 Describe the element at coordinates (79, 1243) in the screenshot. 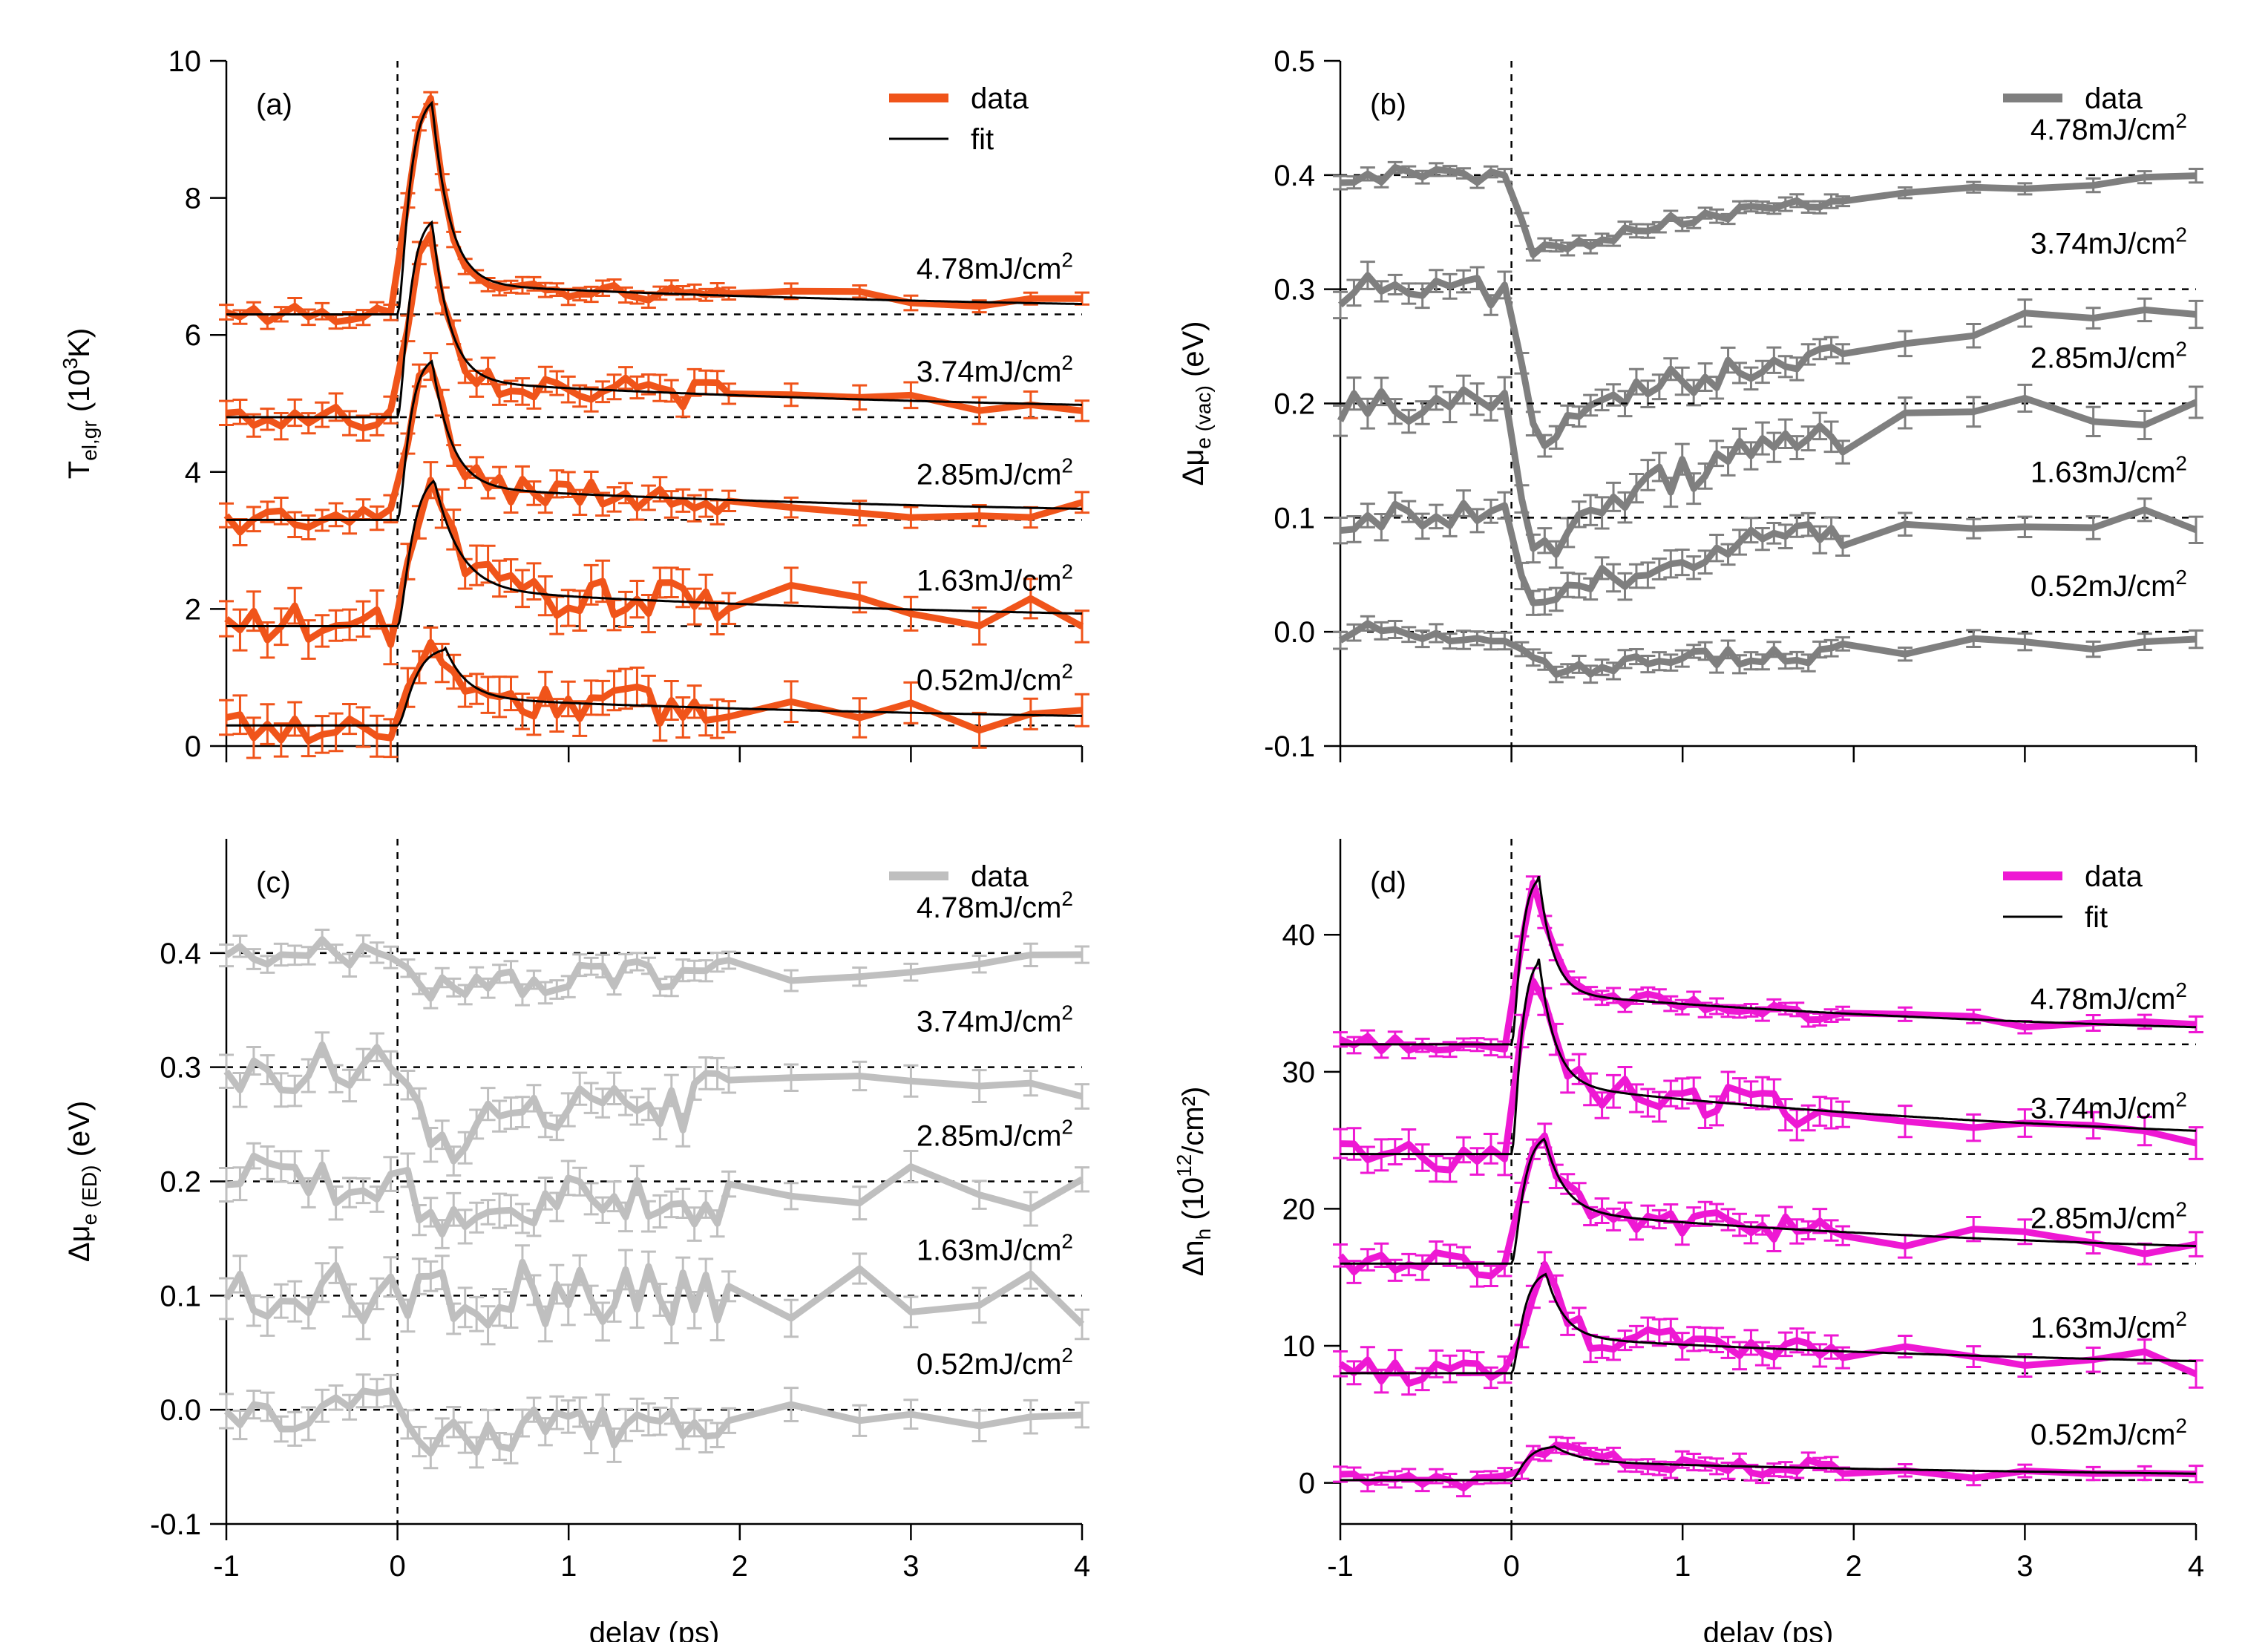

I see `y-title-main: Δμ` at that location.